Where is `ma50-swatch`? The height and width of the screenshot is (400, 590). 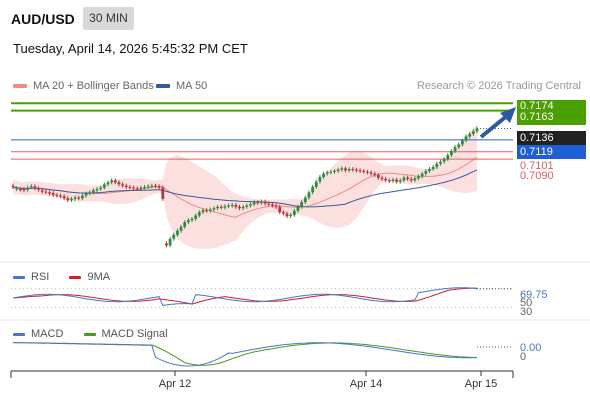 ma50-swatch is located at coordinates (163, 86).